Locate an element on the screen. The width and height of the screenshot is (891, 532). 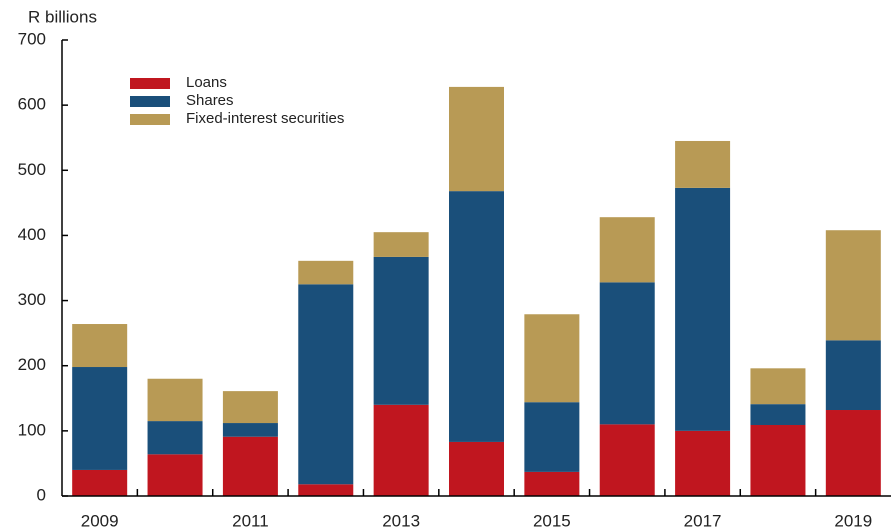
y-tick-label: 100 is located at coordinates (32, 429).